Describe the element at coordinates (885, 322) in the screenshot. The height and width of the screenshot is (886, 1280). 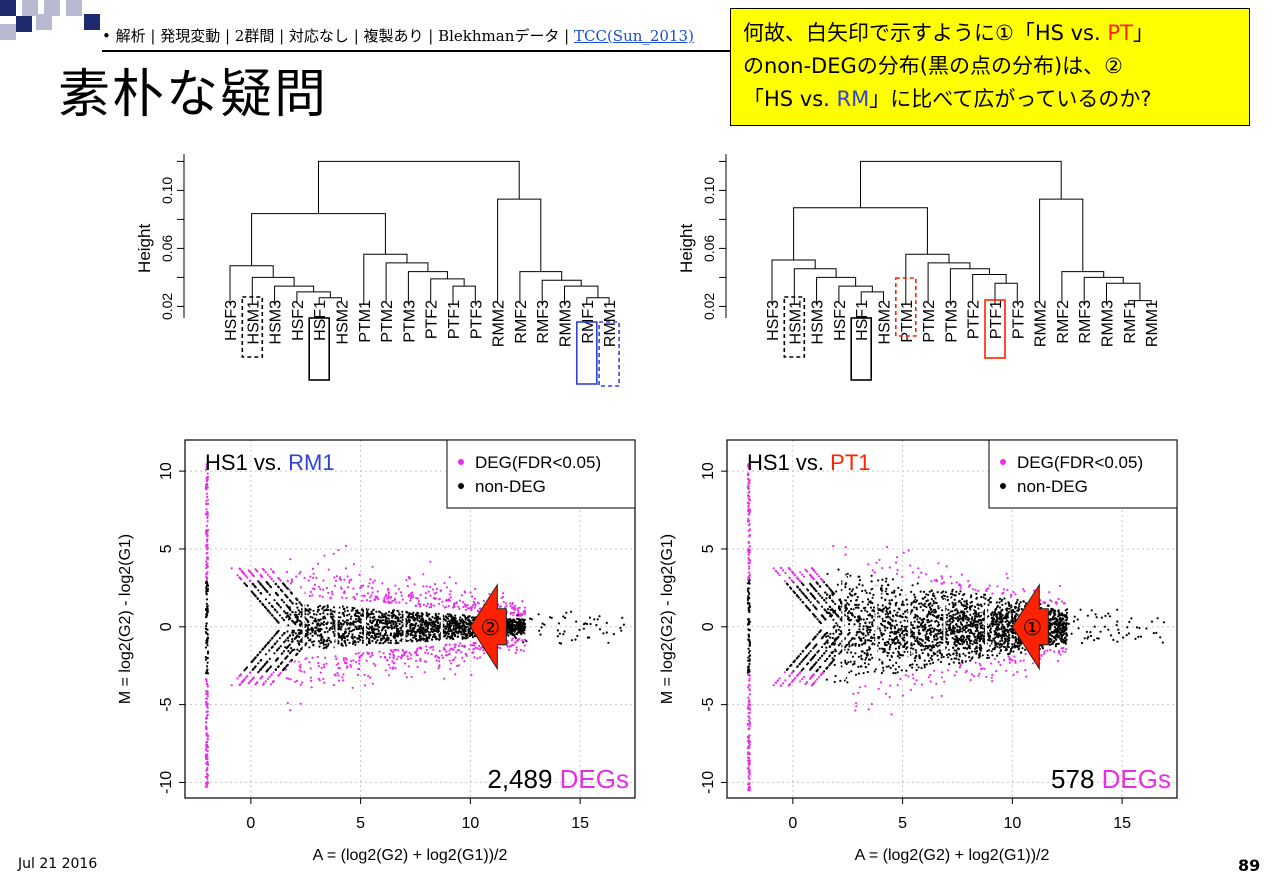
I see `leaf-label: HSM2` at that location.